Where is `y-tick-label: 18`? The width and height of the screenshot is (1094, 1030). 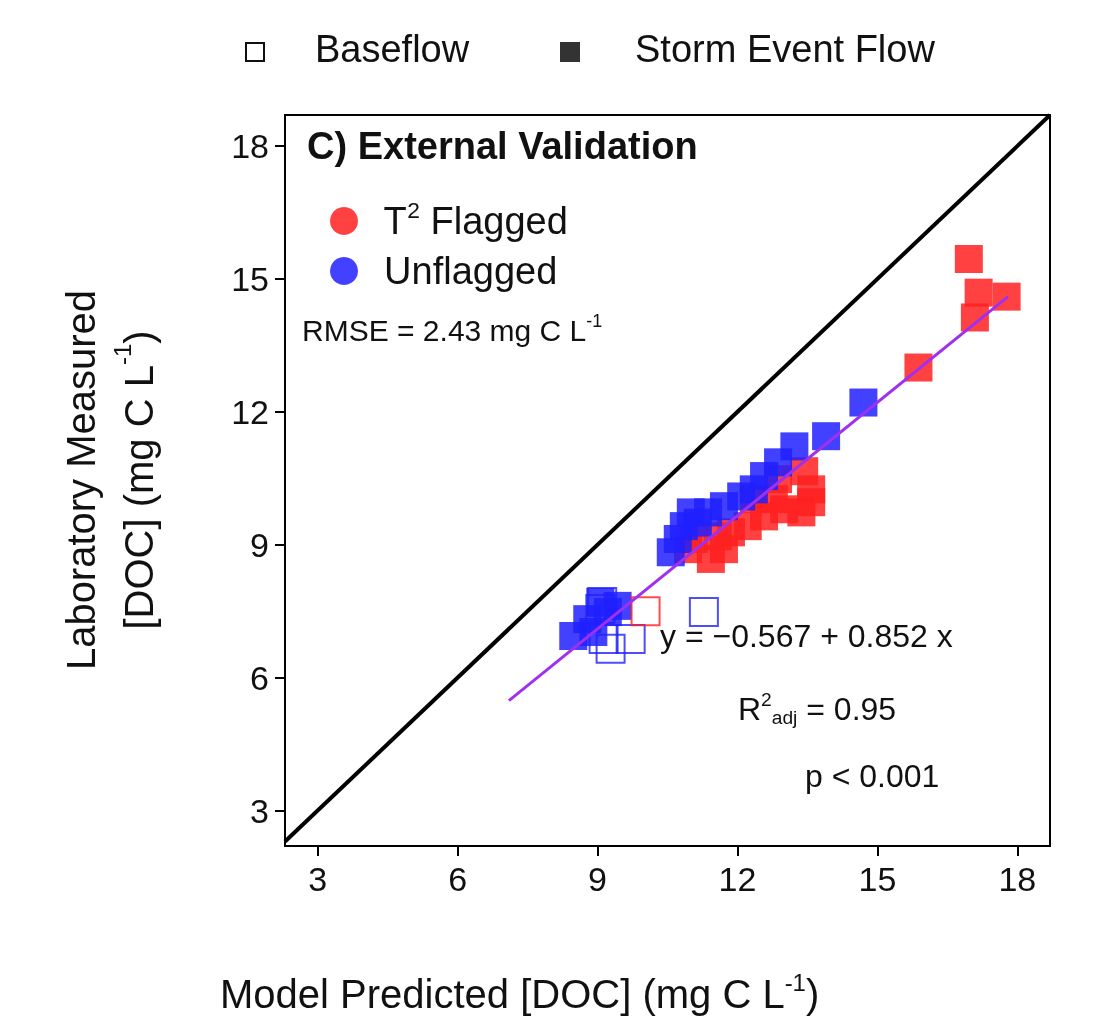 y-tick-label: 18 is located at coordinates (250, 146).